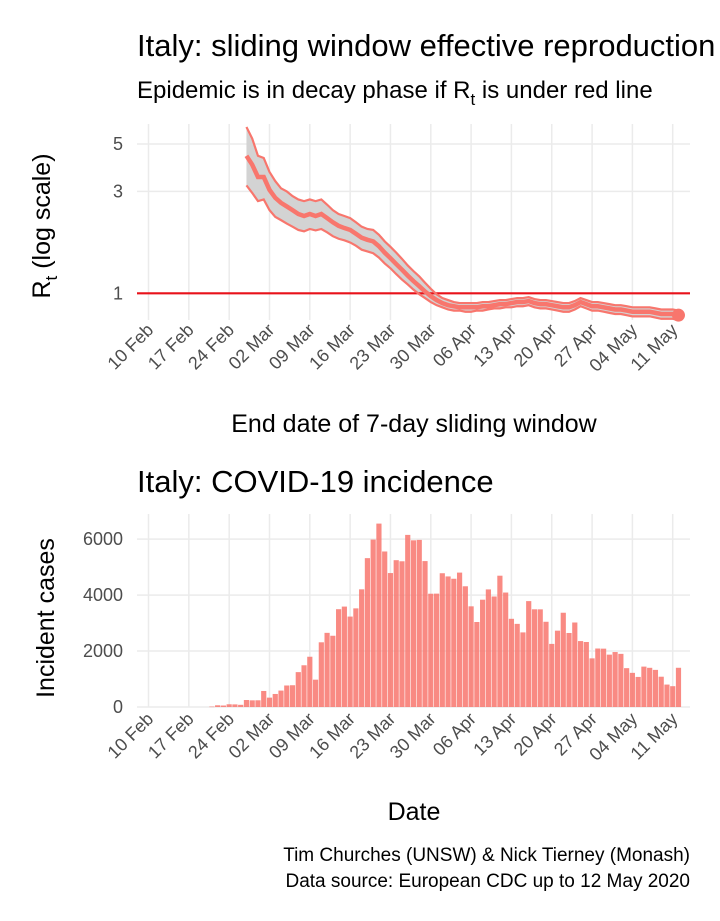 The width and height of the screenshot is (720, 921). Describe the element at coordinates (535, 345) in the screenshot. I see `rt-x-tick-label: 20 Apr` at that location.